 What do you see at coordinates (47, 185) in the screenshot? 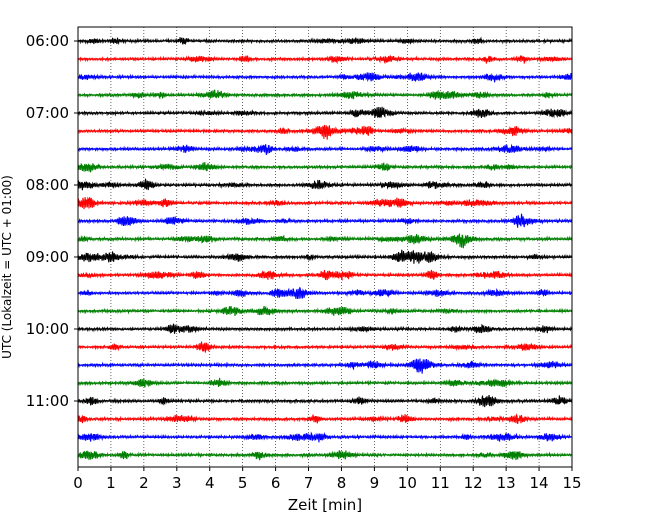
I see `y-tick-label: 08:00` at bounding box center [47, 185].